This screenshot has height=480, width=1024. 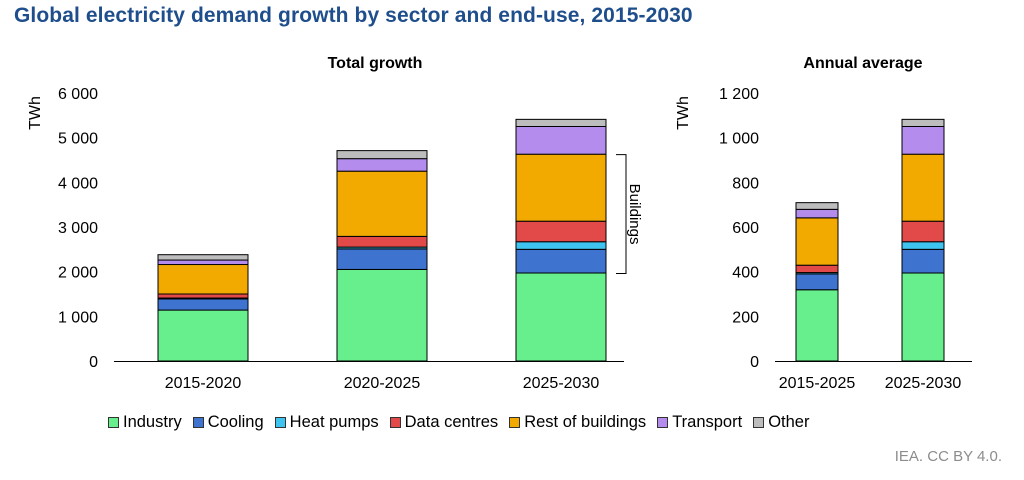 What do you see at coordinates (739, 94) in the screenshot?
I see `y-tick-label: 1 200` at bounding box center [739, 94].